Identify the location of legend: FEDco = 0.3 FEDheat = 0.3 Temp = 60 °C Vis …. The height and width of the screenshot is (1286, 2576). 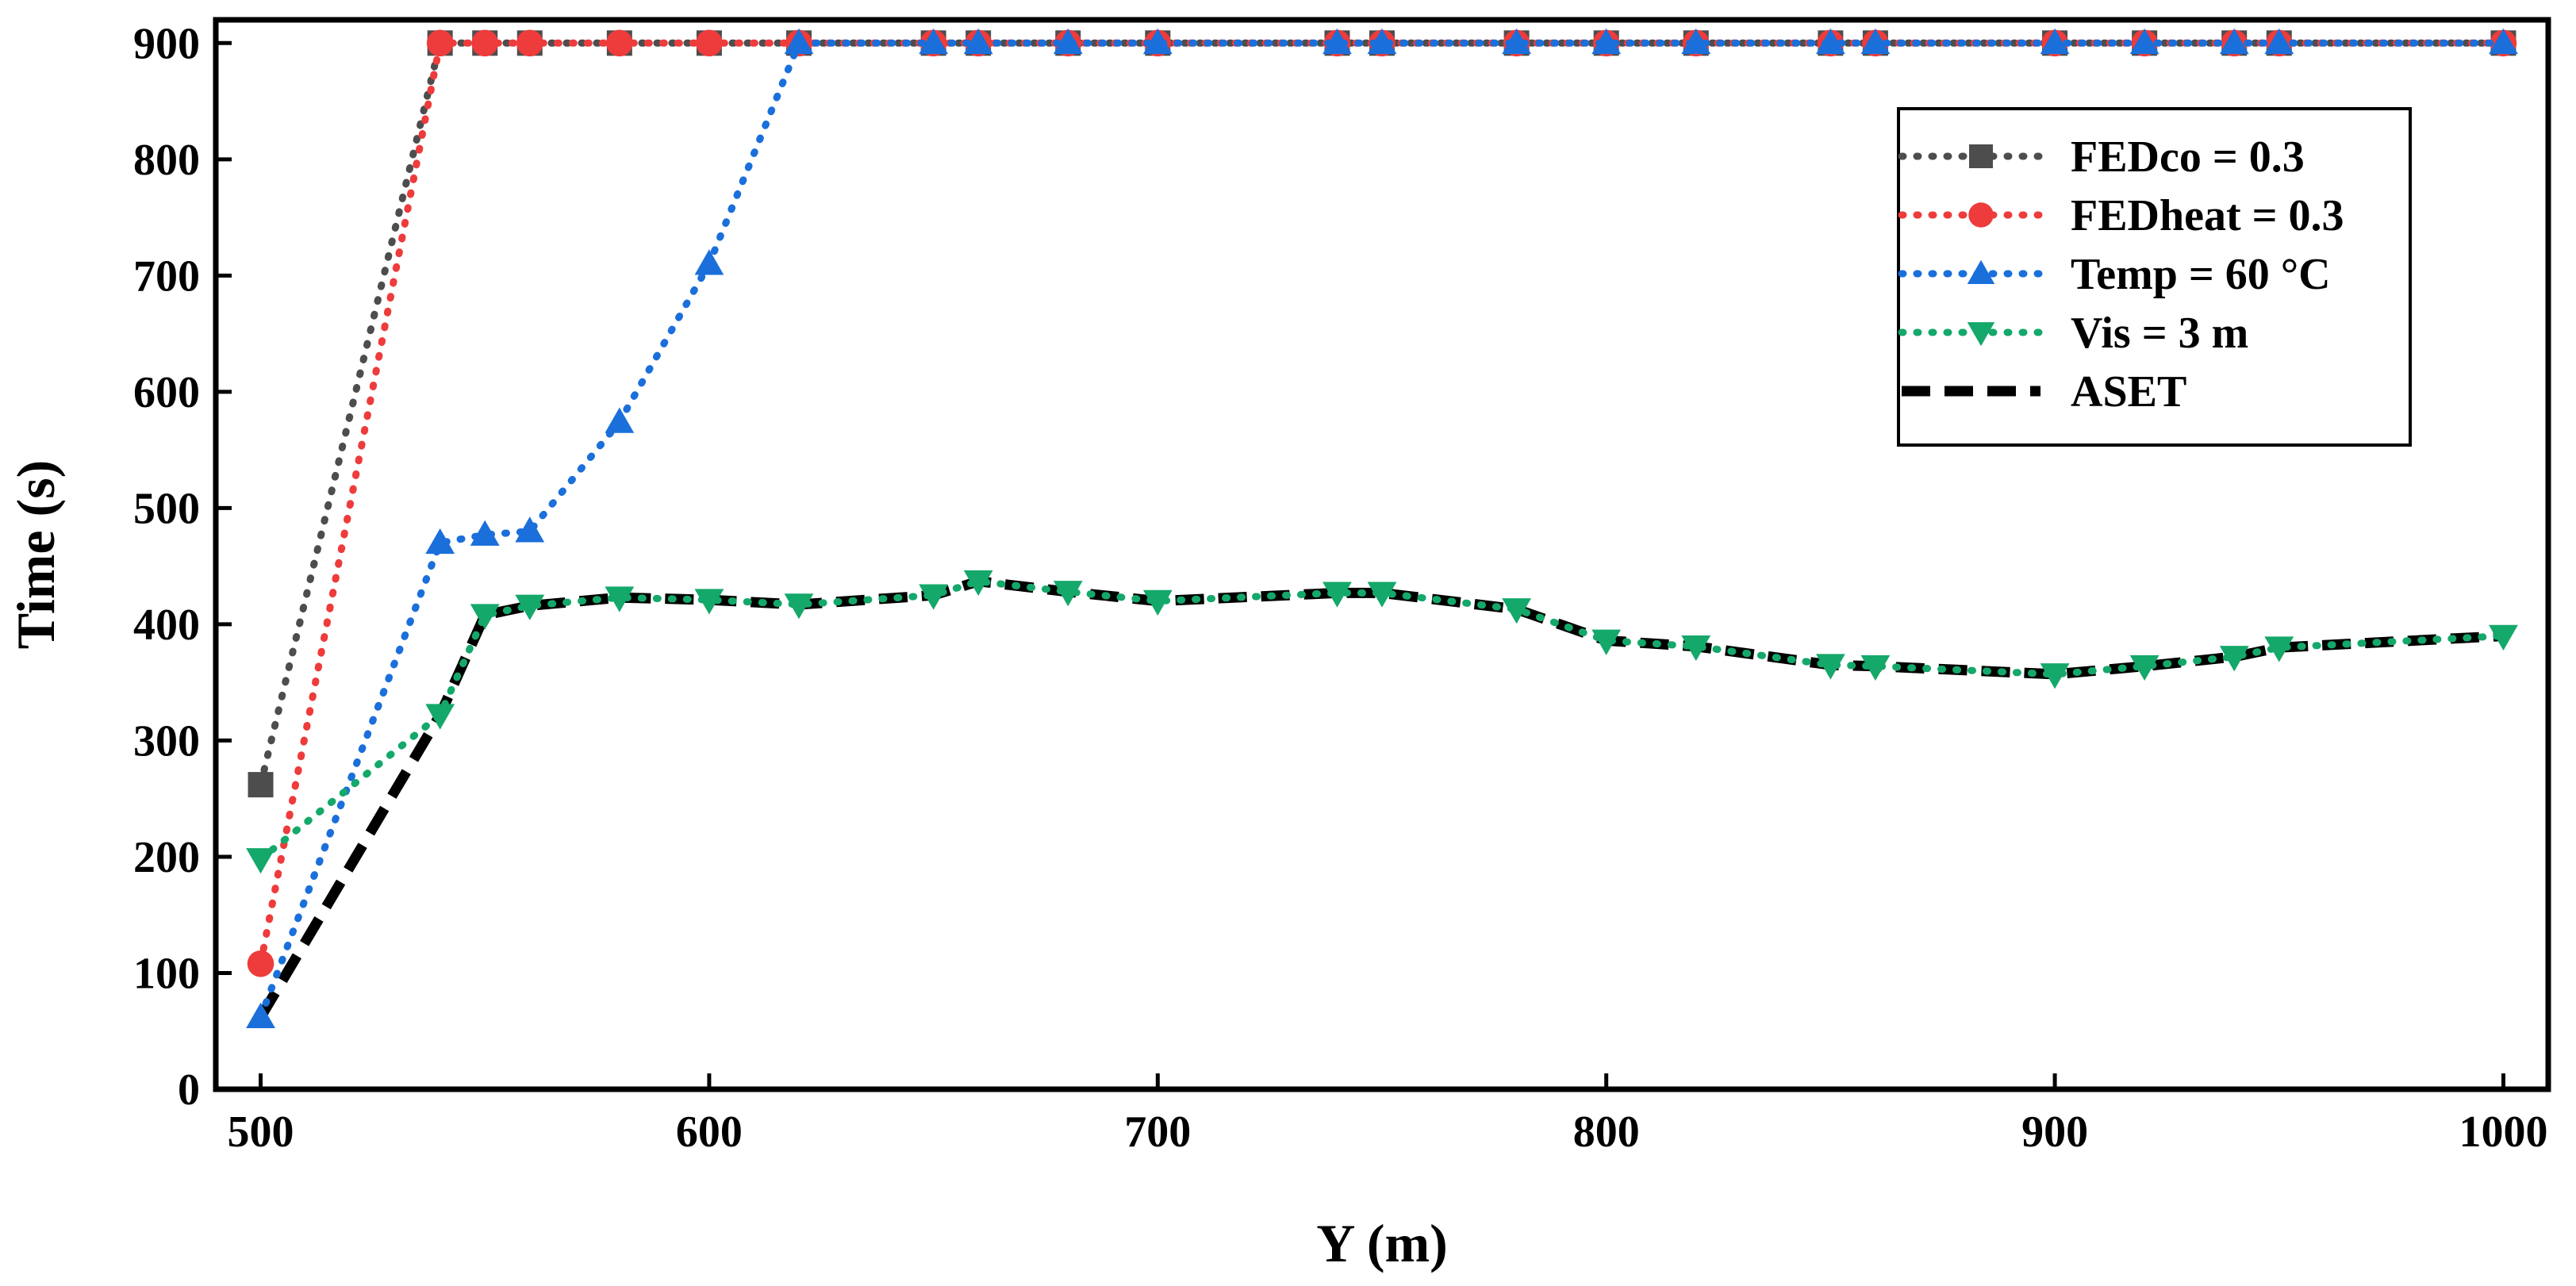
(2154, 277).